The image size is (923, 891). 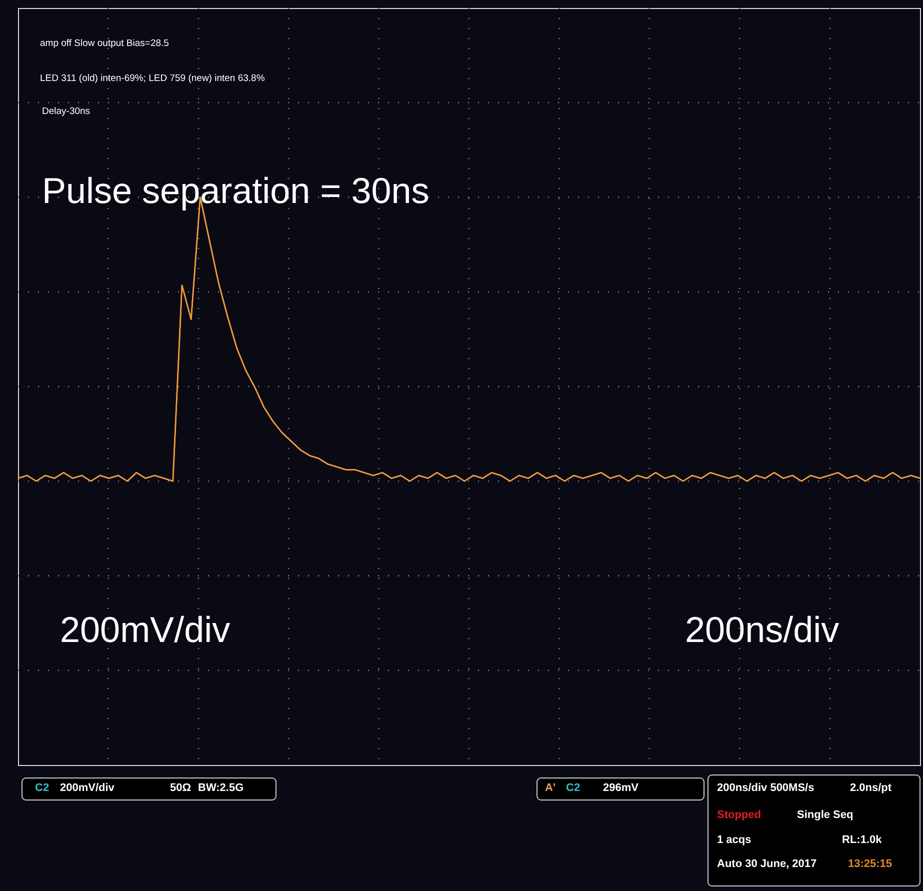 I want to click on text: 2.0ns/pt, so click(x=871, y=788).